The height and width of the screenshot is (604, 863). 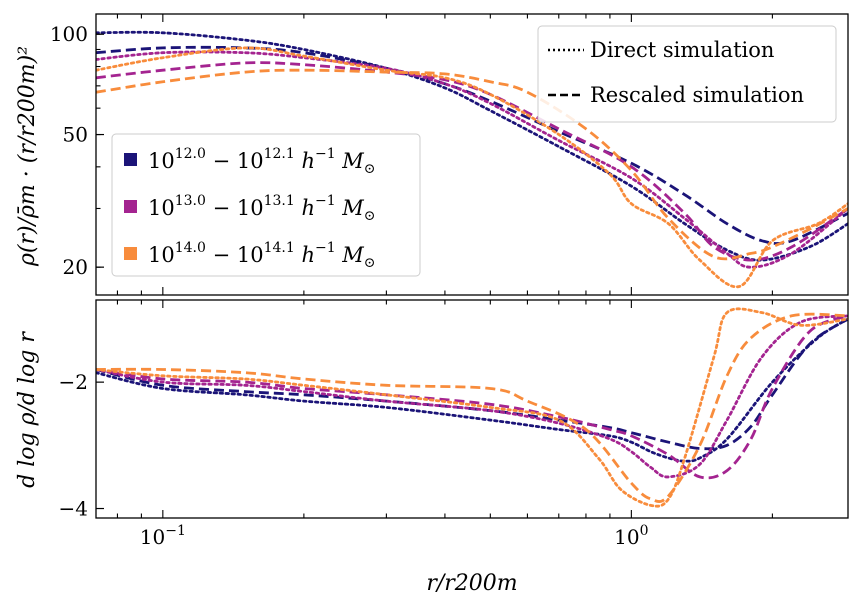 I want to click on mass-legend-label: 1013.0 − 1013.1 h−1 M⊙, so click(x=262, y=208).